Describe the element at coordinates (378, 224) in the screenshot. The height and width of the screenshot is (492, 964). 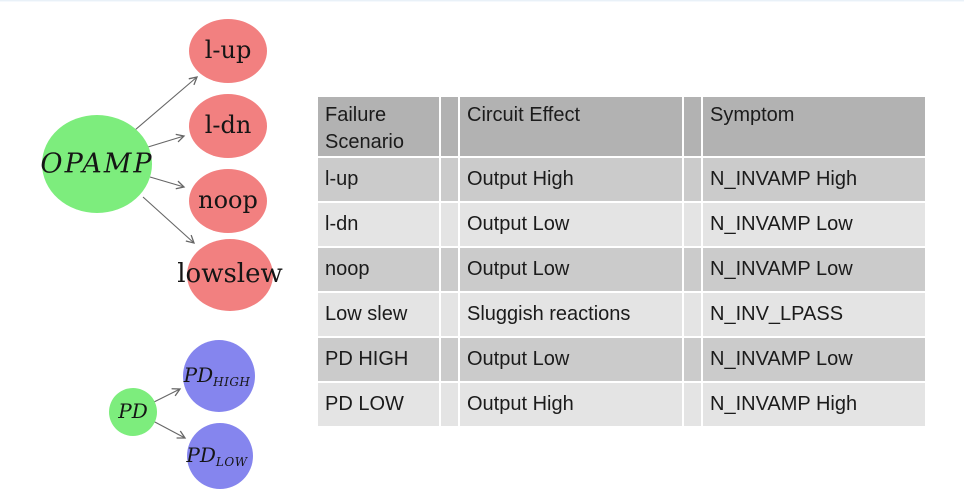
I see `cell-scenario: l-dn` at that location.